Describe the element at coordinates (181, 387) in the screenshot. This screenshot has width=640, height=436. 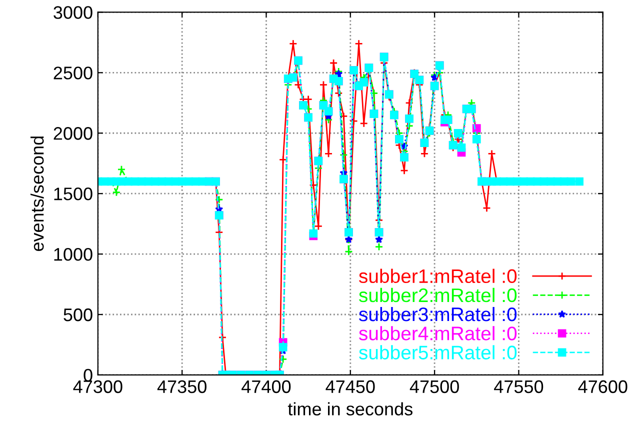
I see `x-tick-label: 47350` at that location.